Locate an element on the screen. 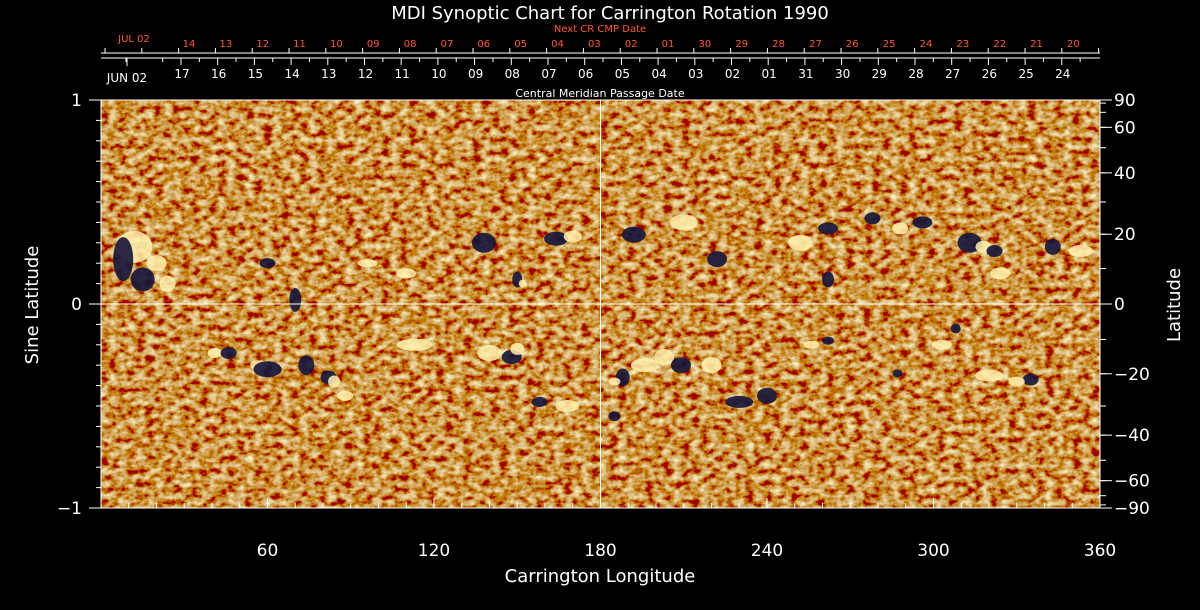 This screenshot has width=1200, height=610. next-cr-date-label: 26 is located at coordinates (852, 44).